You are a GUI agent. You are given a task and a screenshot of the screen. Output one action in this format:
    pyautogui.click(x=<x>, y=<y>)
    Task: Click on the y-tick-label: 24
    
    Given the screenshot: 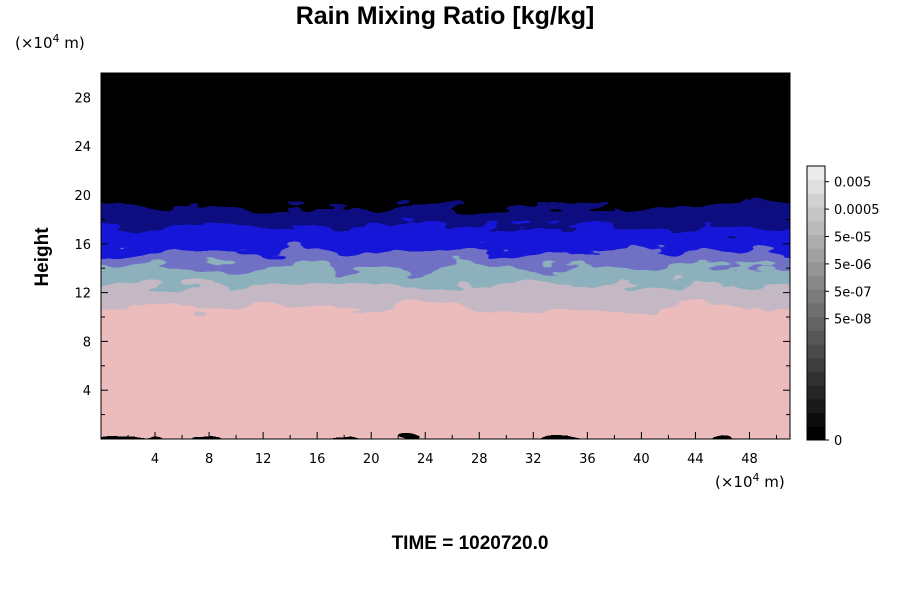 What is the action you would take?
    pyautogui.click(x=82, y=147)
    